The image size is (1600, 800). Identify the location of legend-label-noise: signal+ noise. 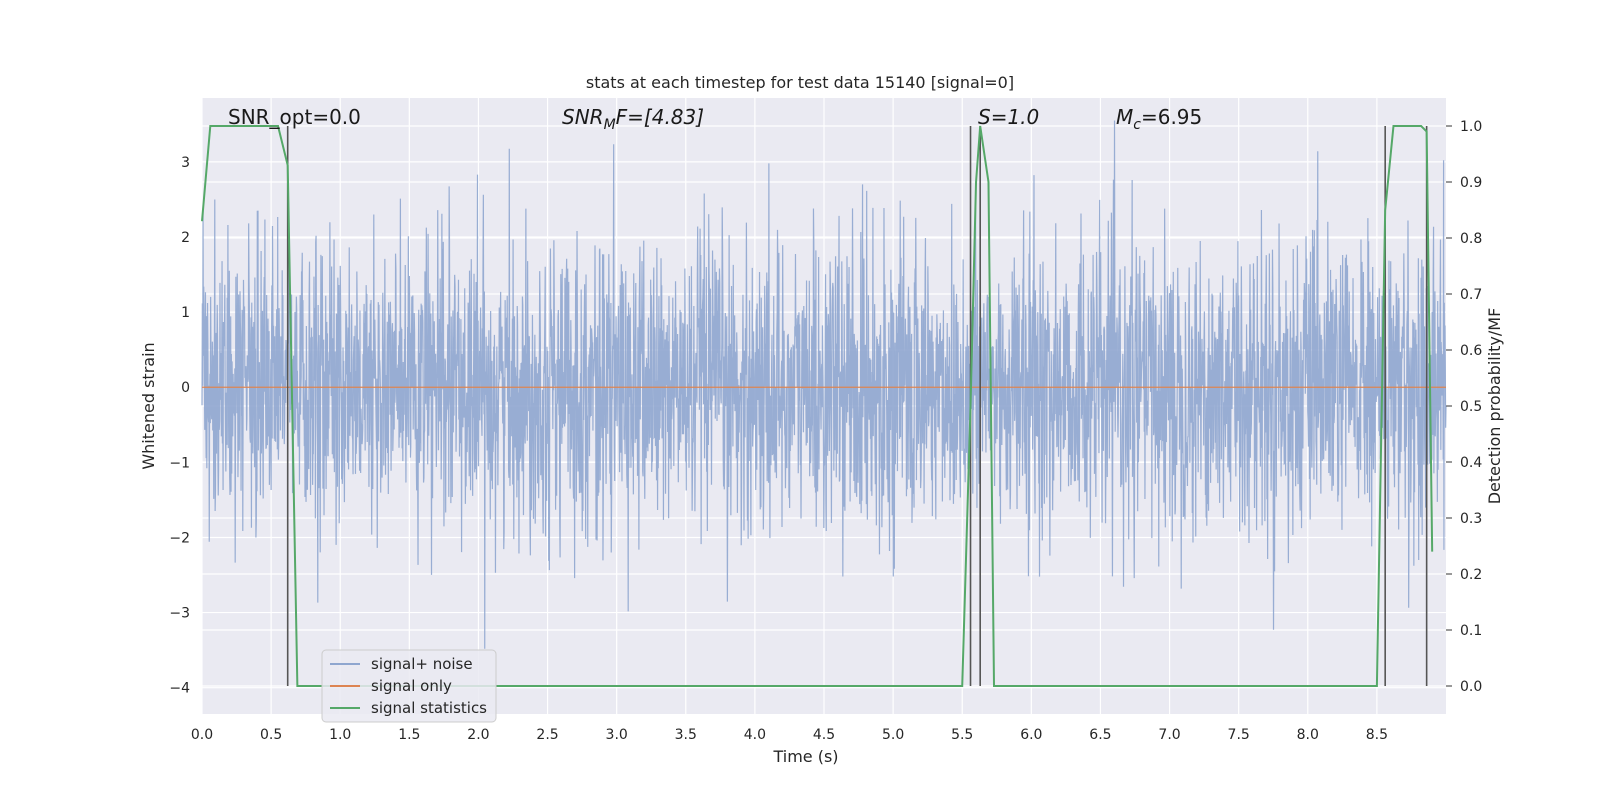
(422, 664).